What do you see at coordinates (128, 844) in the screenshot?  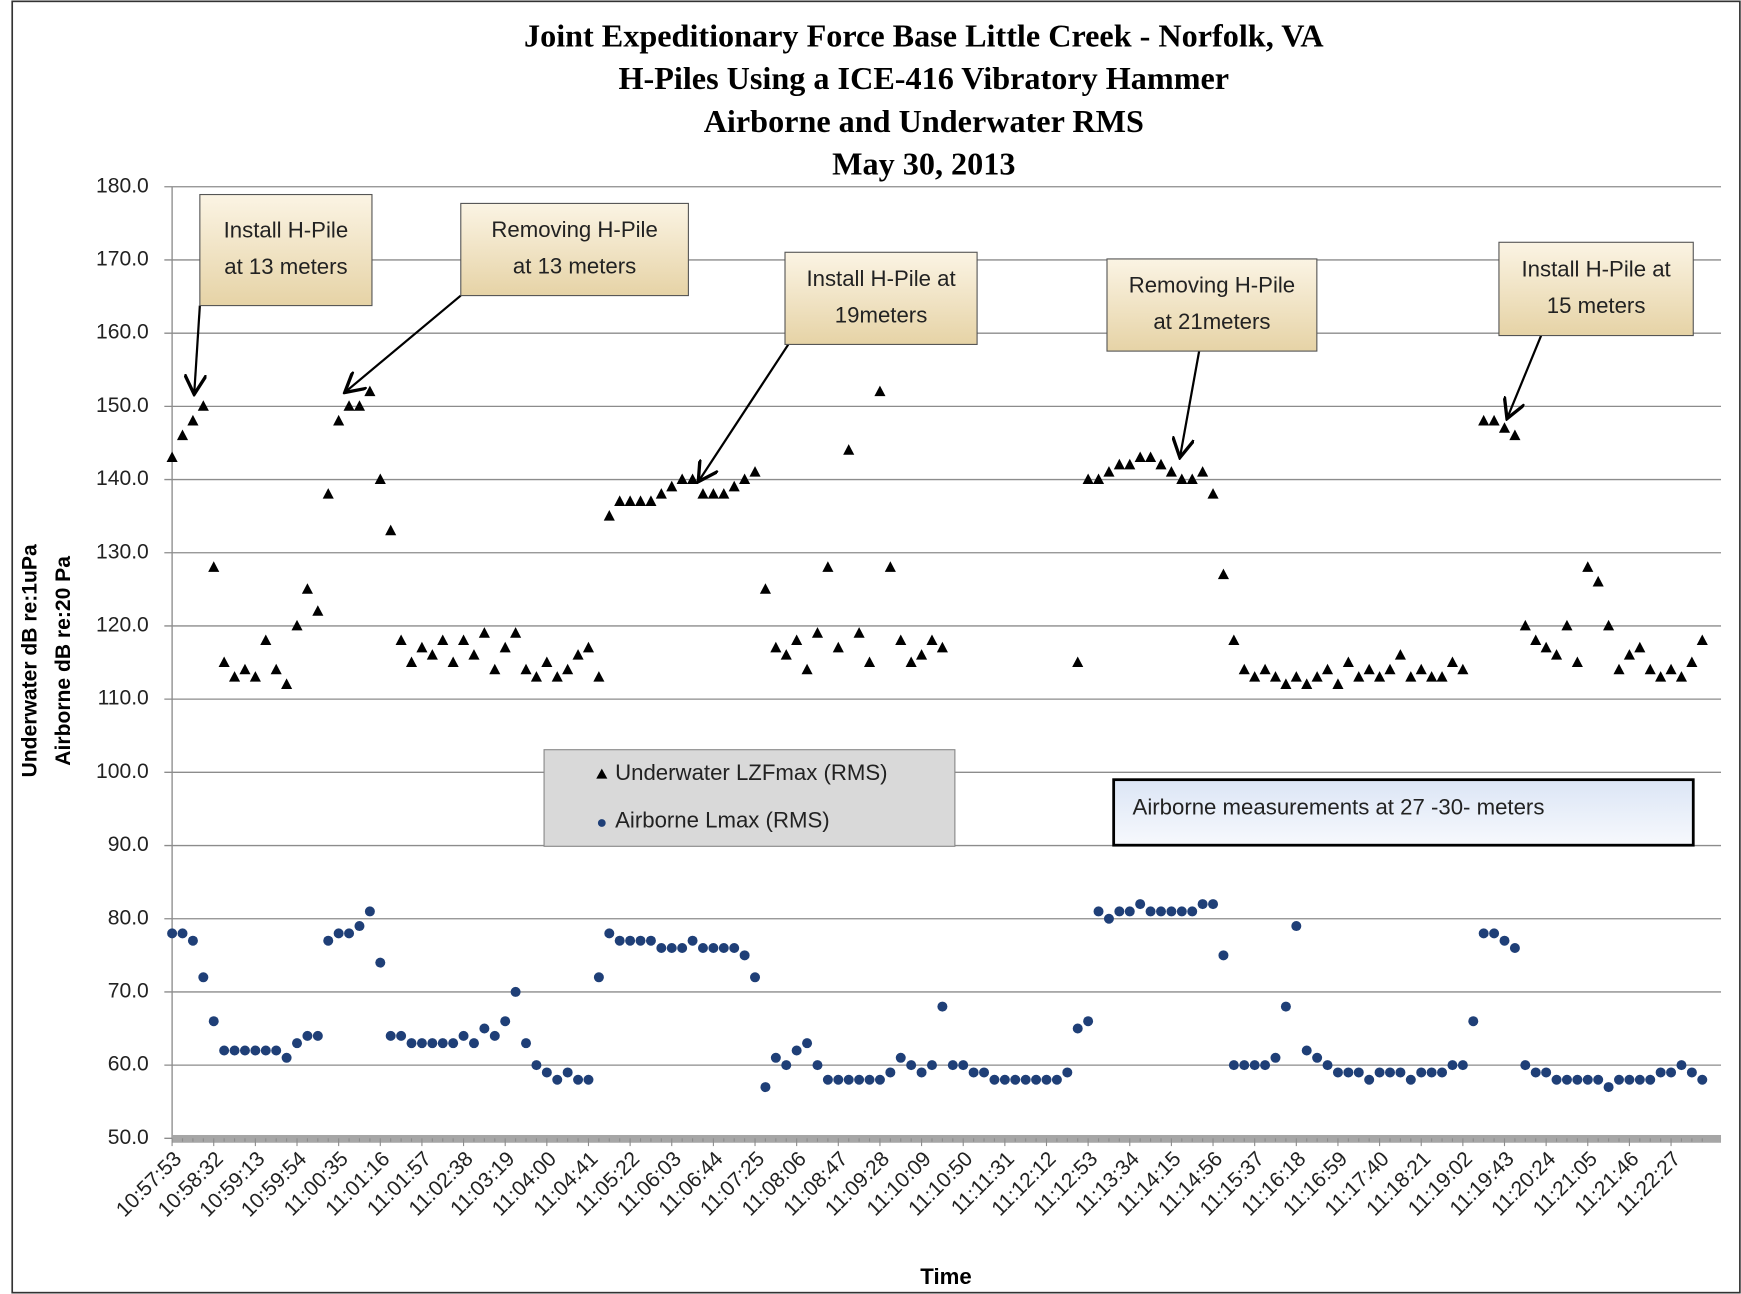 I see `y-tick-label: 90.0` at bounding box center [128, 844].